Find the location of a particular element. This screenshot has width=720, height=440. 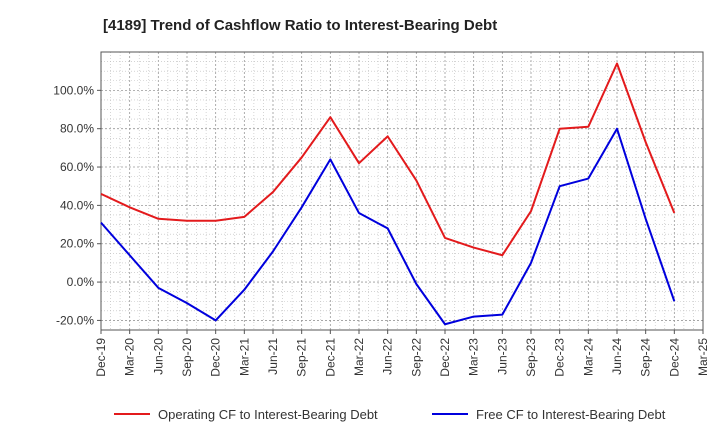

y-axis-ticks: -20.0% 0.0% 20.0% 40.0% 60.0% 80.0% 100.0% is located at coordinates (77, 205).